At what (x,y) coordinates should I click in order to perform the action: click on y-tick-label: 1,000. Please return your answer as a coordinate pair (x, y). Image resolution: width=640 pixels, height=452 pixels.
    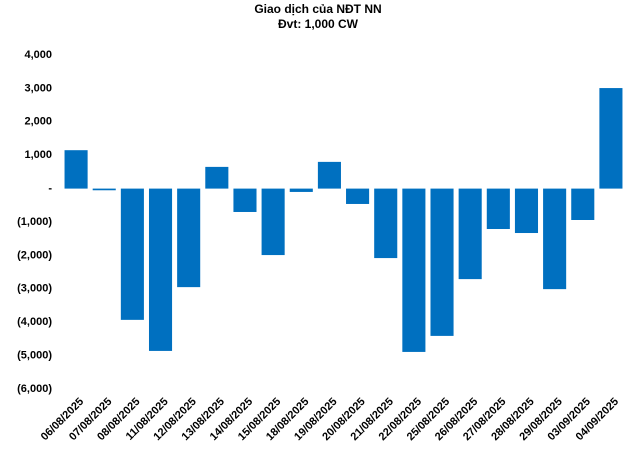
    Looking at the image, I should click on (38, 155).